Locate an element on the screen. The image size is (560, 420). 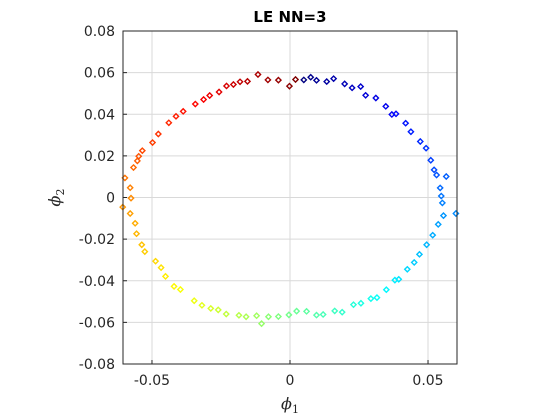
x-axis-label: ϕ1 is located at coordinates (290, 405).